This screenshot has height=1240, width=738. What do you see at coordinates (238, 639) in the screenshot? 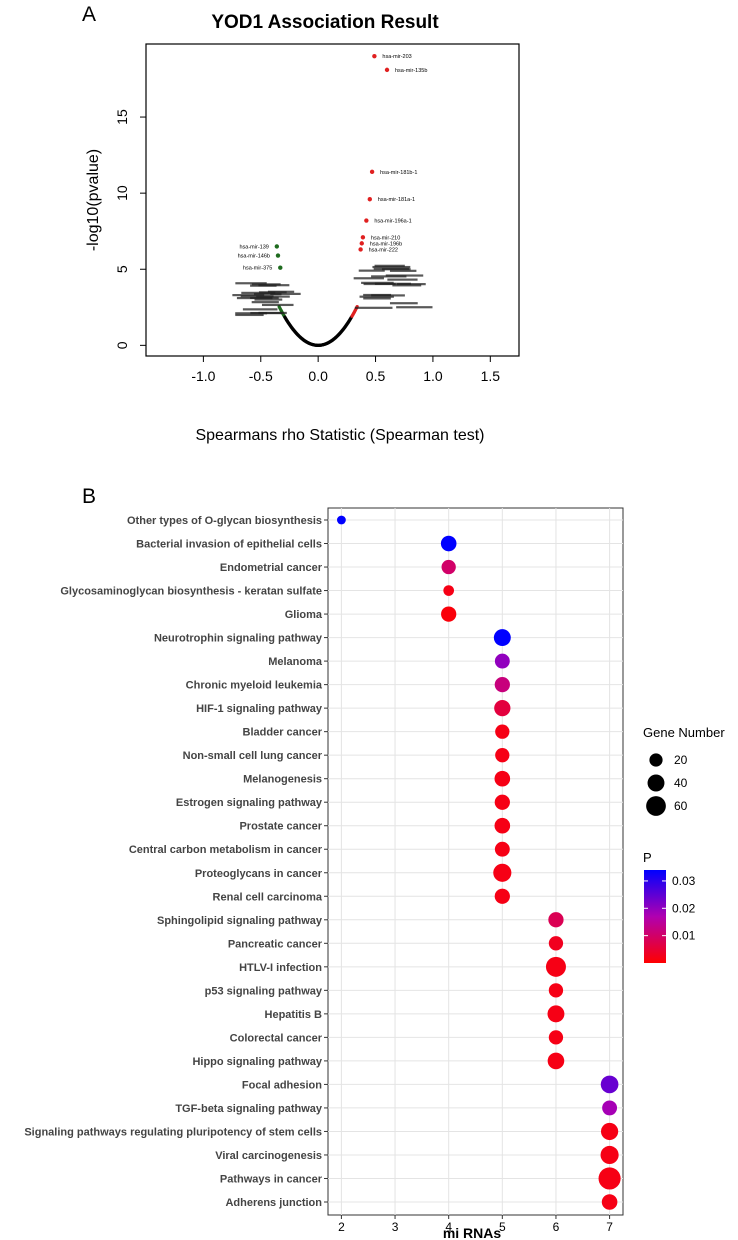
I see `dotplot-category-label: Neurotrophin signaling pathway` at bounding box center [238, 639].